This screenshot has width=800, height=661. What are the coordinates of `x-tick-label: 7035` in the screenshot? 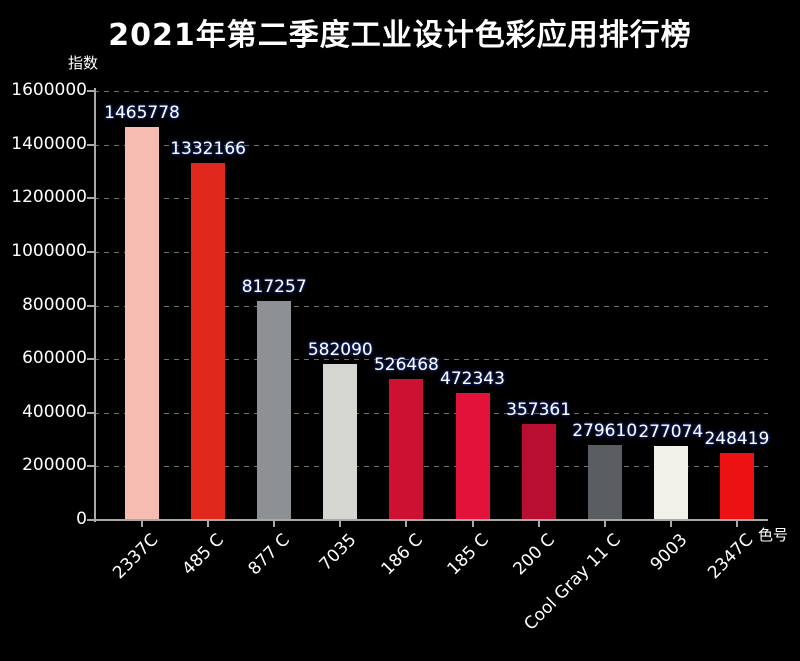 It's located at (338, 552).